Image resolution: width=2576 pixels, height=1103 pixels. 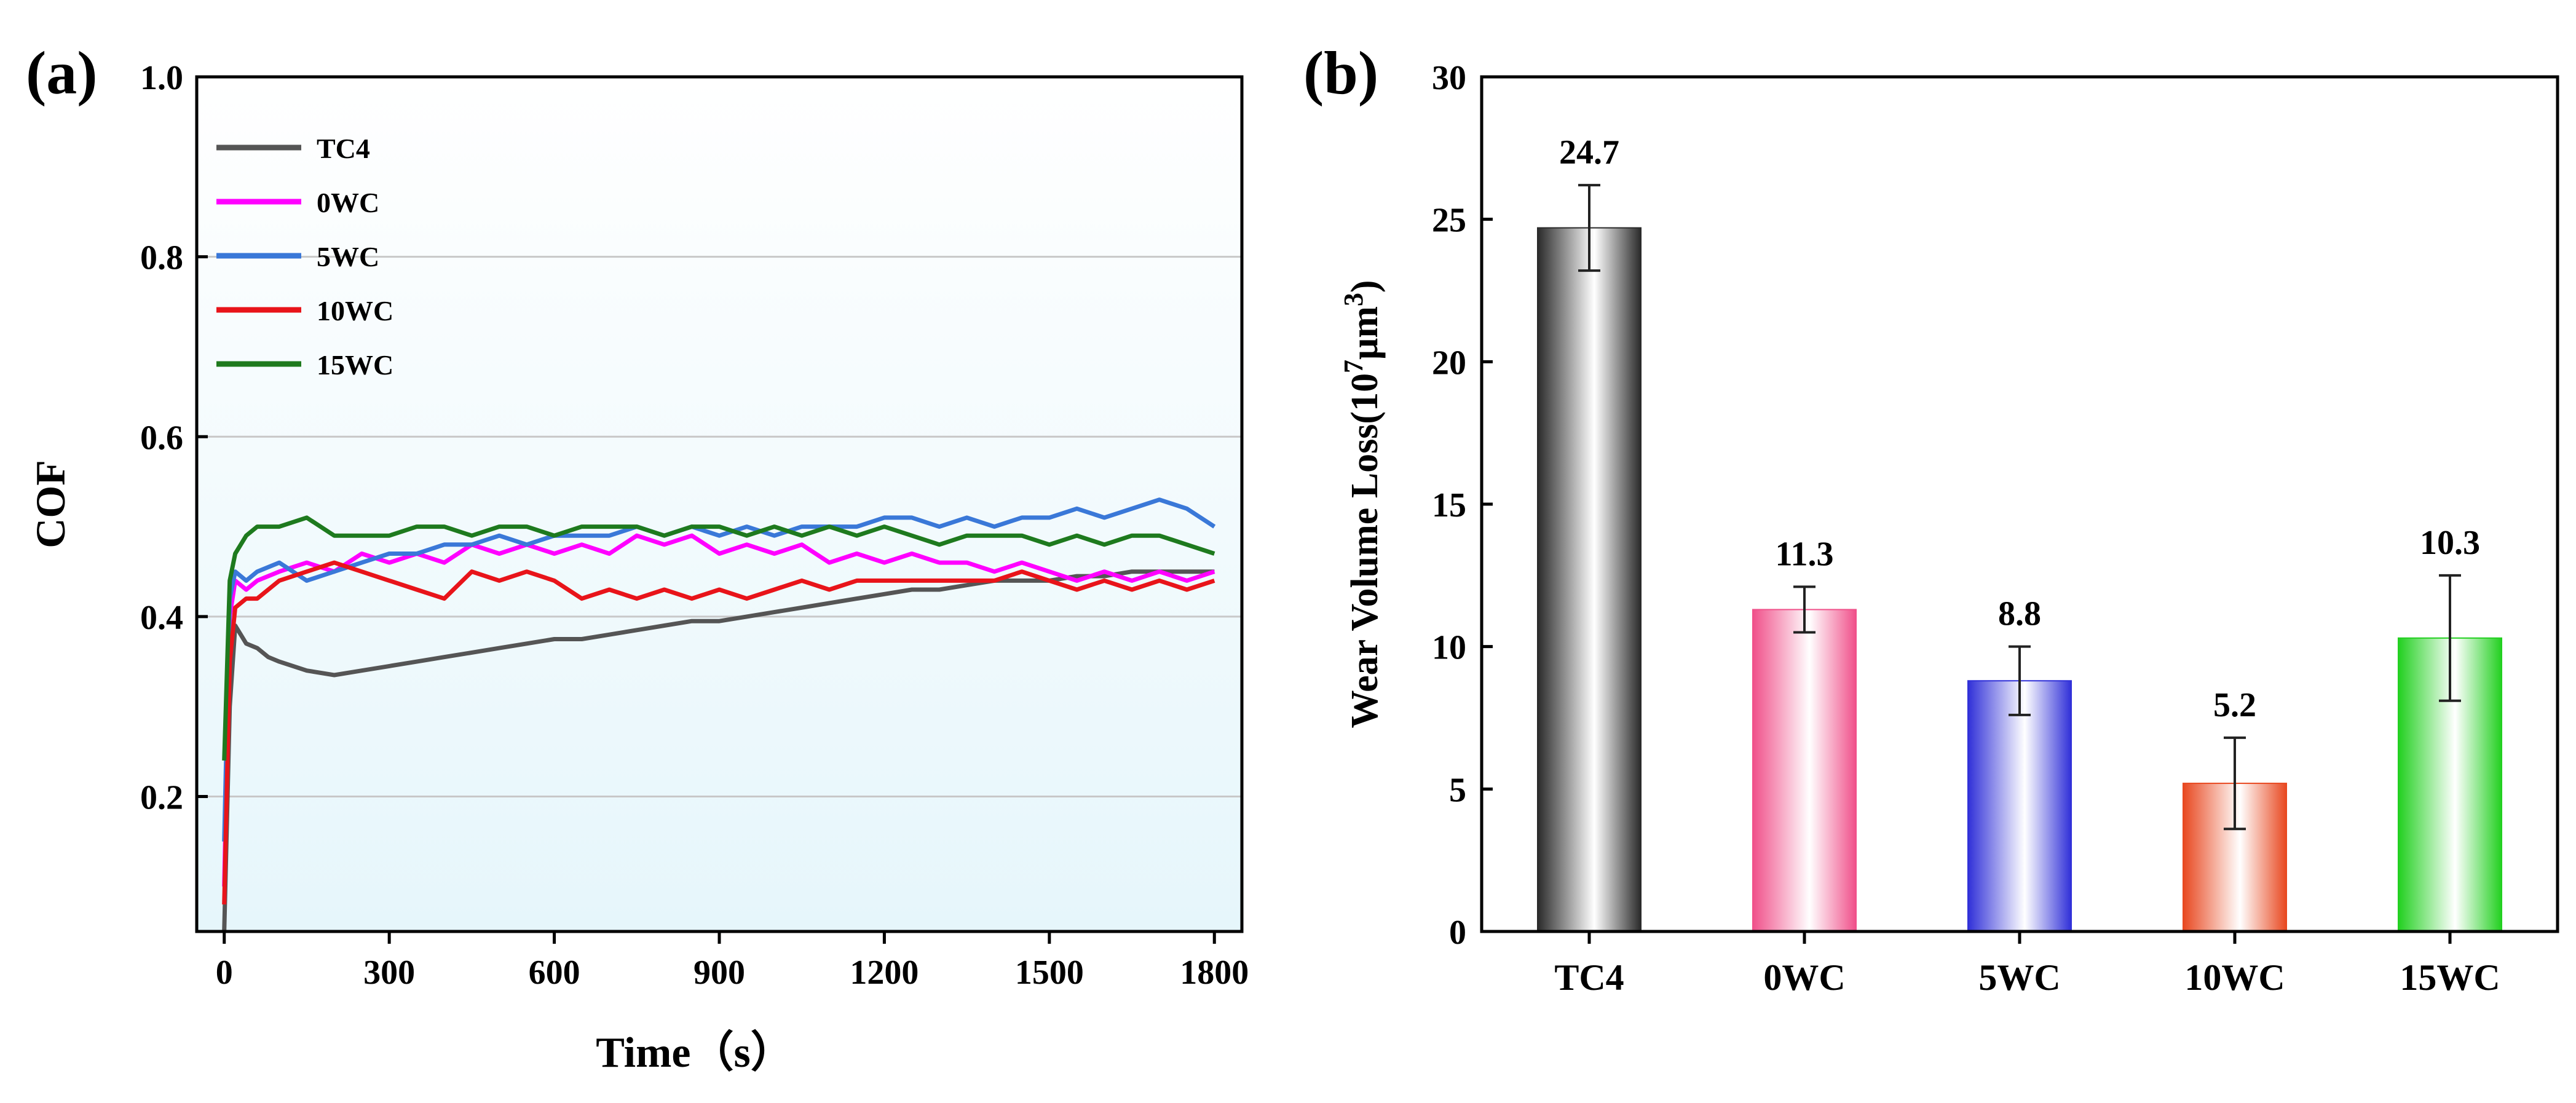 What do you see at coordinates (2235, 857) in the screenshot?
I see `panel-b-bar-10wc` at bounding box center [2235, 857].